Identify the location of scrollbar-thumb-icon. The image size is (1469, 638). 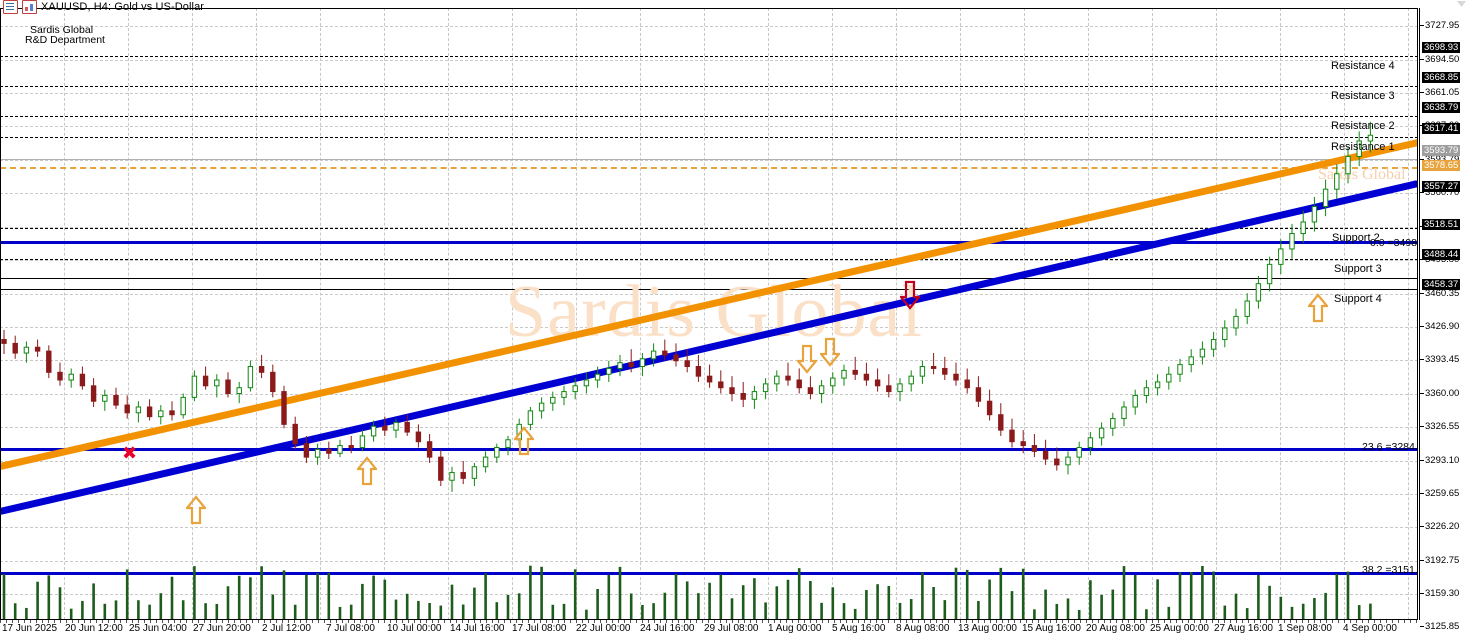
(1461, 4).